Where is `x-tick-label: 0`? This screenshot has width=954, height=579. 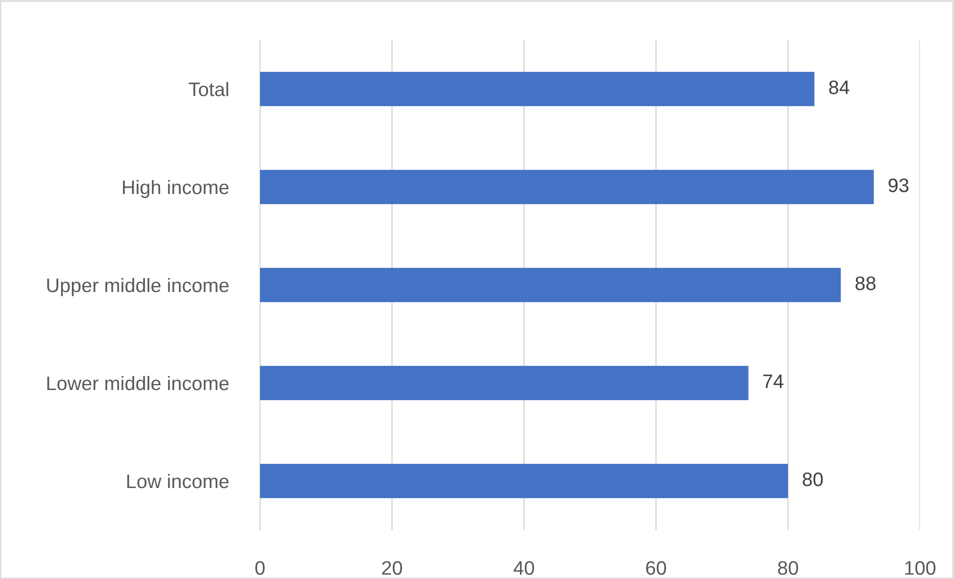 x-tick-label: 0 is located at coordinates (260, 568).